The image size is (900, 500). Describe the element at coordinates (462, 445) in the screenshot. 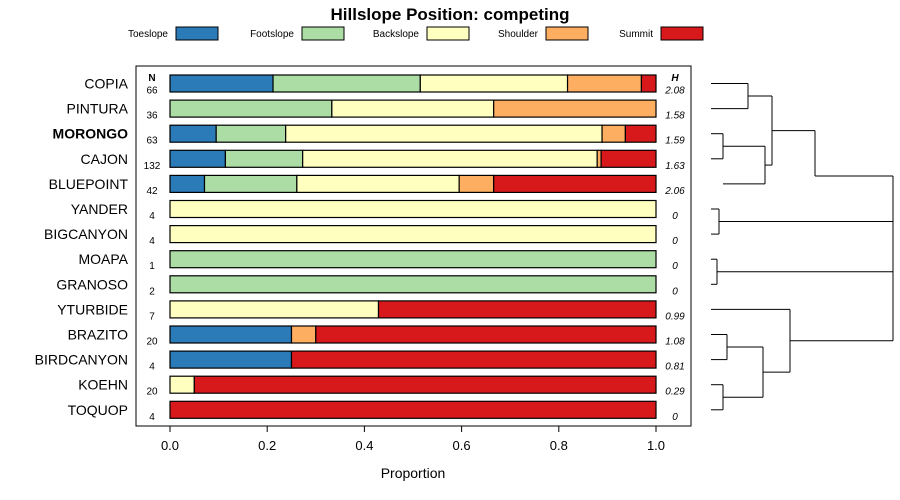

I see `x-tick-label: 0.6` at that location.